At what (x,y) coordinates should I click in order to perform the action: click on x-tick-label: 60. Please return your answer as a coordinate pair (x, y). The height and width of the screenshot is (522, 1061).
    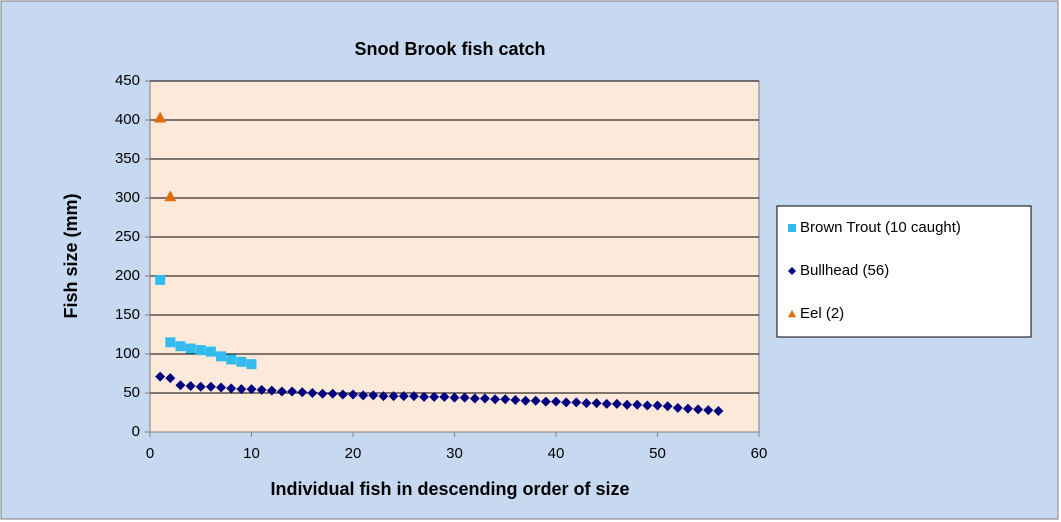
    Looking at the image, I should click on (759, 453).